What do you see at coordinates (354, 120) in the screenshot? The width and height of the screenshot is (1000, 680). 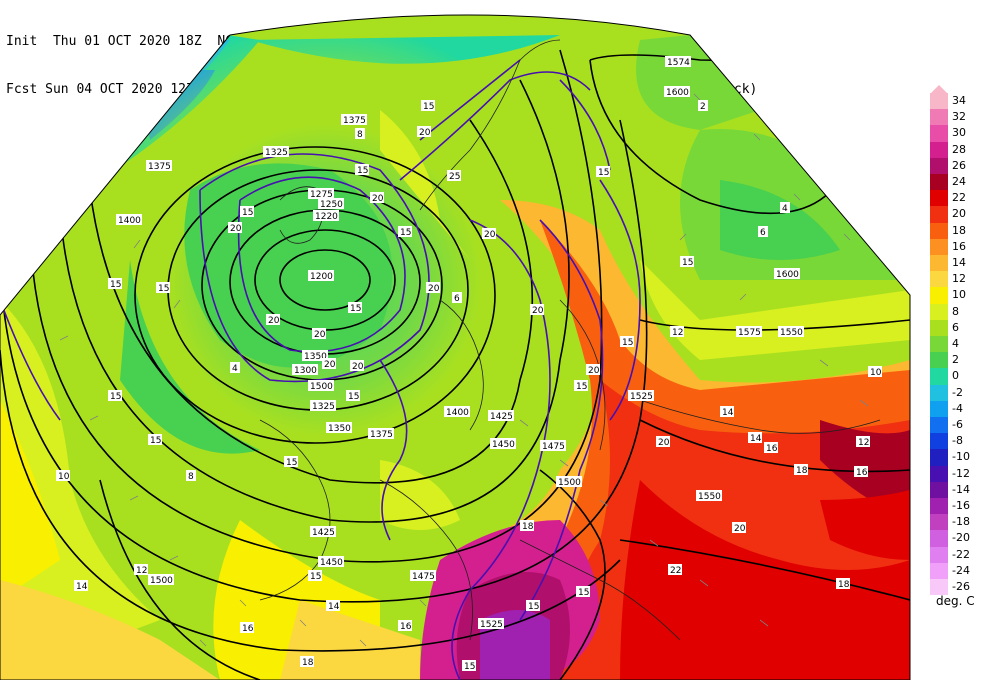 I see `height-label: 1375` at bounding box center [354, 120].